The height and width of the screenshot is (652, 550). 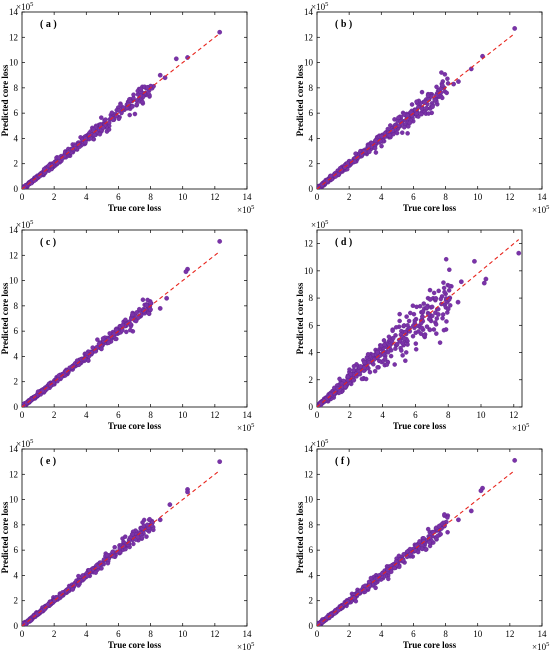 I want to click on x-tick-label: 10, so click(x=183, y=197).